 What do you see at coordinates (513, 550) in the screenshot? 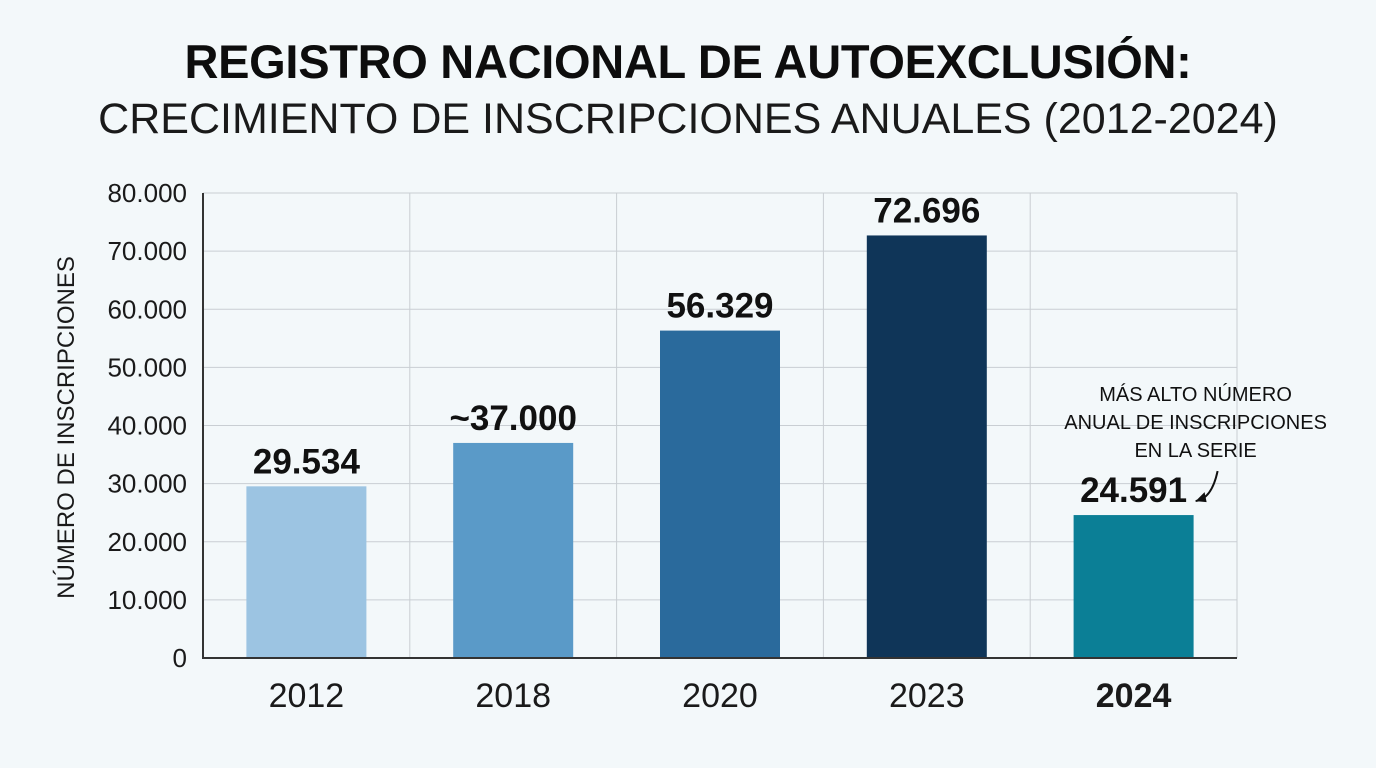
I see `bar-2018` at bounding box center [513, 550].